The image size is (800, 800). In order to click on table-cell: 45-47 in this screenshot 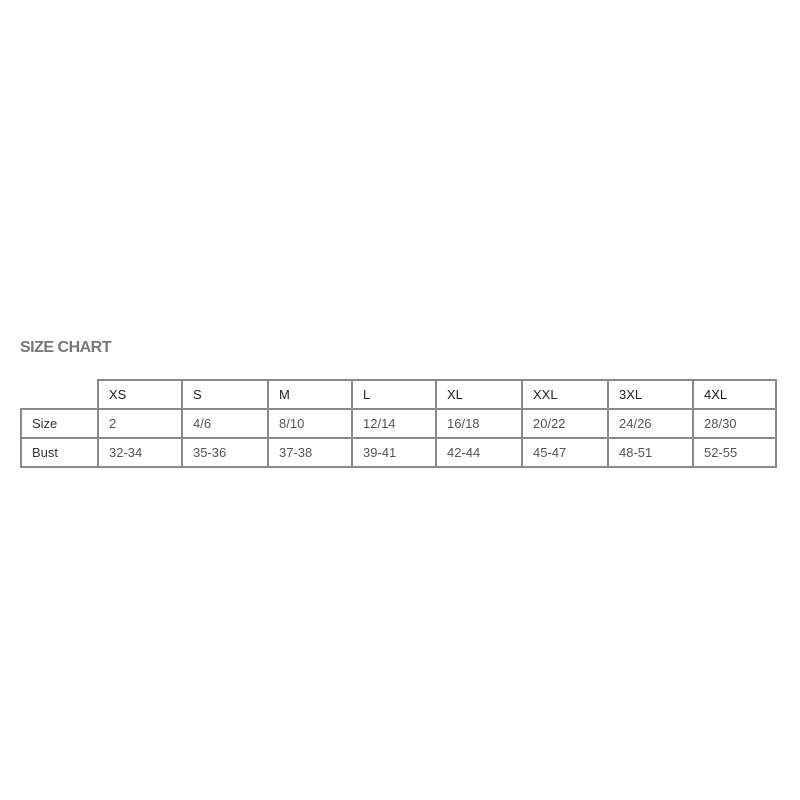, I will do `click(565, 452)`.